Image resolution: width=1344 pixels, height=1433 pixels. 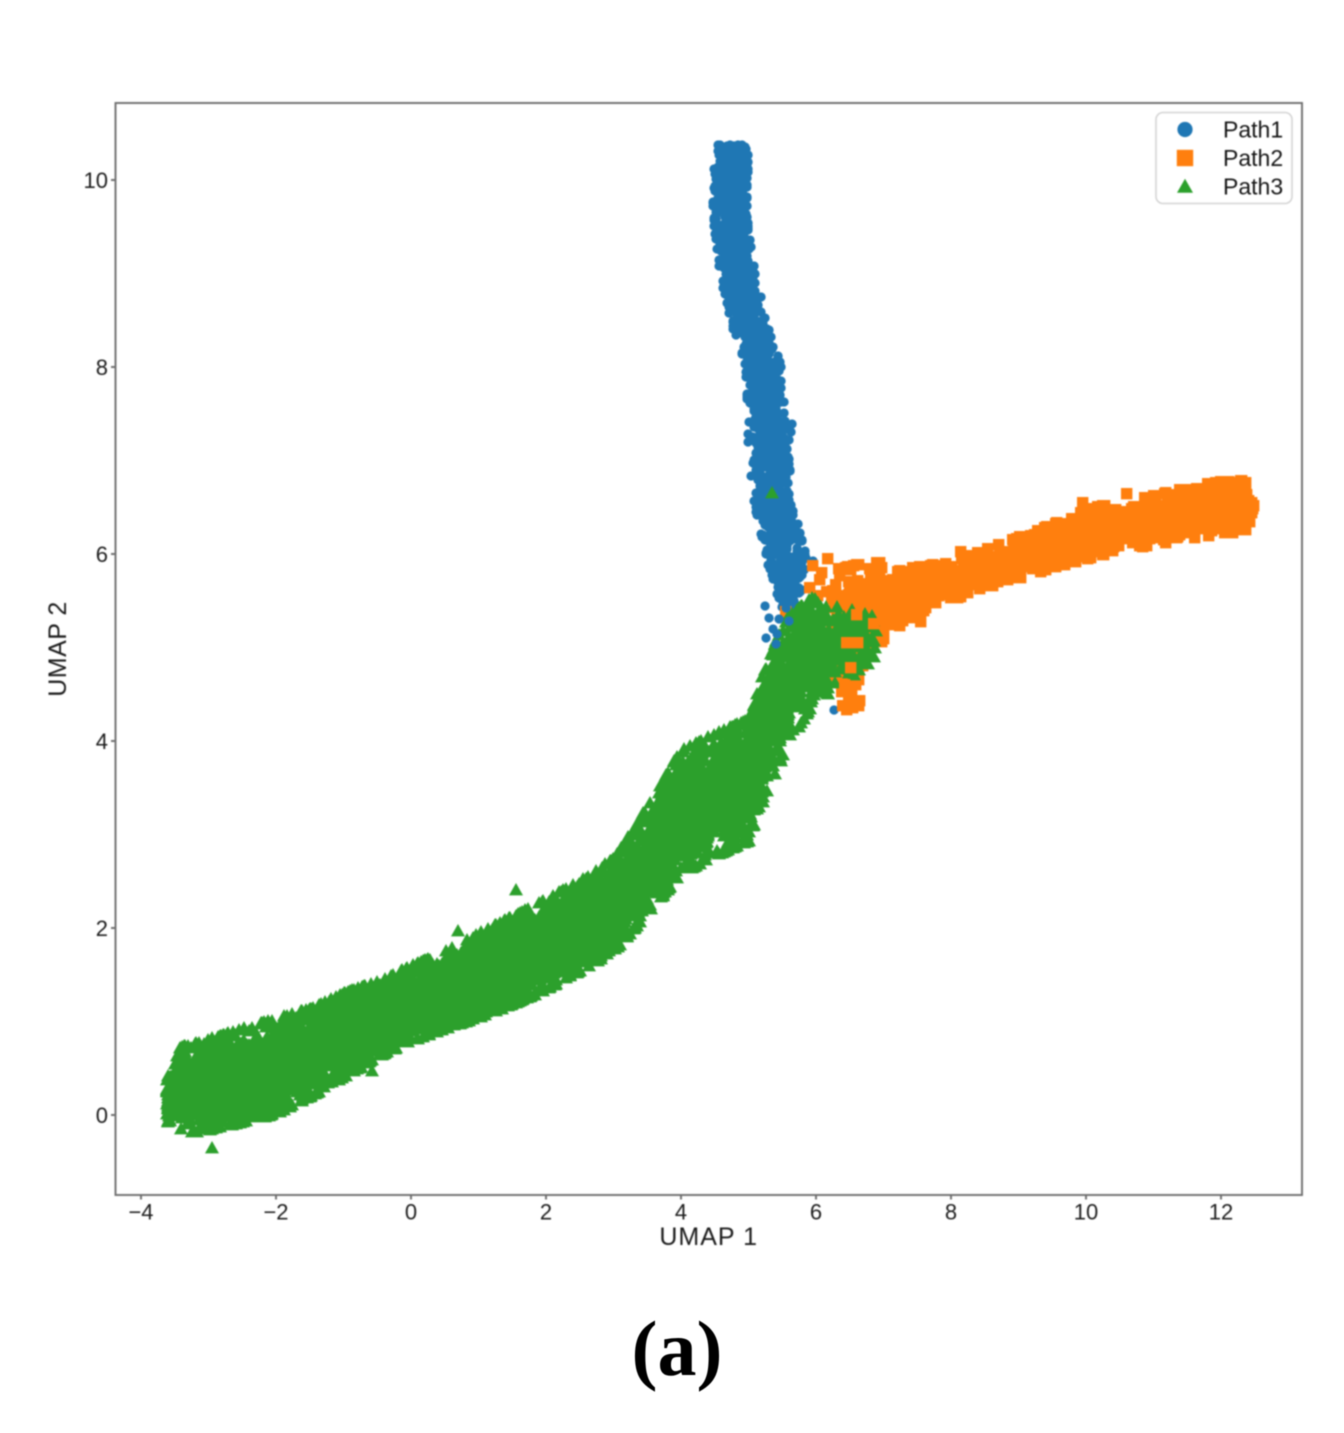 I want to click on svg-text: (a), so click(x=677, y=1348).